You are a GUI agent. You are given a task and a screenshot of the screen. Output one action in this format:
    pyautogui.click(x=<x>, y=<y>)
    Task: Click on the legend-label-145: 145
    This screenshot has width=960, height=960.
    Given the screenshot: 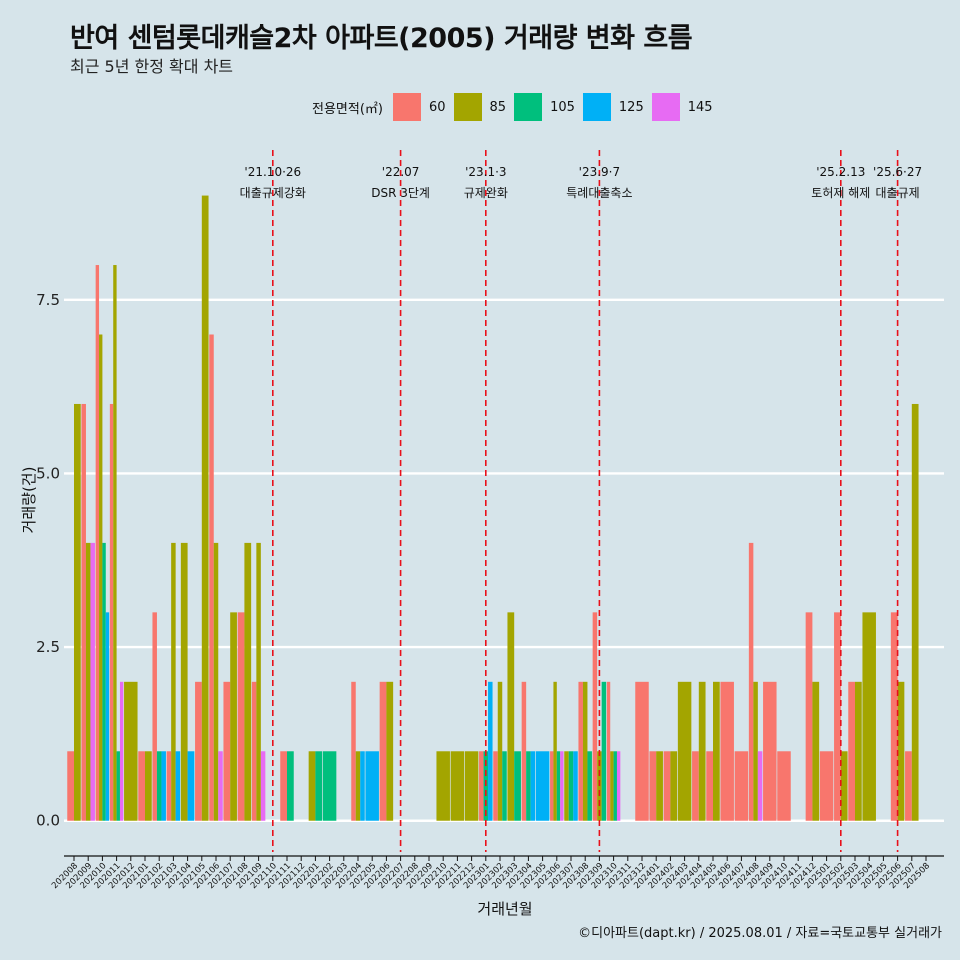 What is the action you would take?
    pyautogui.click(x=700, y=107)
    